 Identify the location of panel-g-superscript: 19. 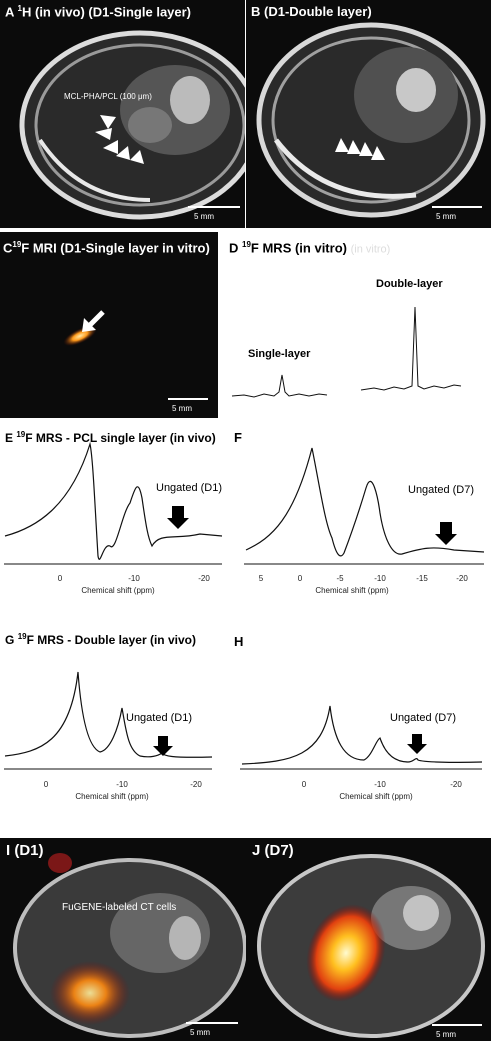
(22, 636).